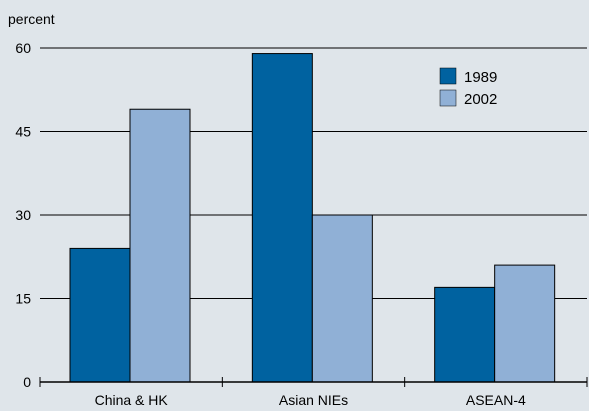 Image resolution: width=589 pixels, height=411 pixels. Describe the element at coordinates (23, 299) in the screenshot. I see `y-tick-label: 15` at that location.